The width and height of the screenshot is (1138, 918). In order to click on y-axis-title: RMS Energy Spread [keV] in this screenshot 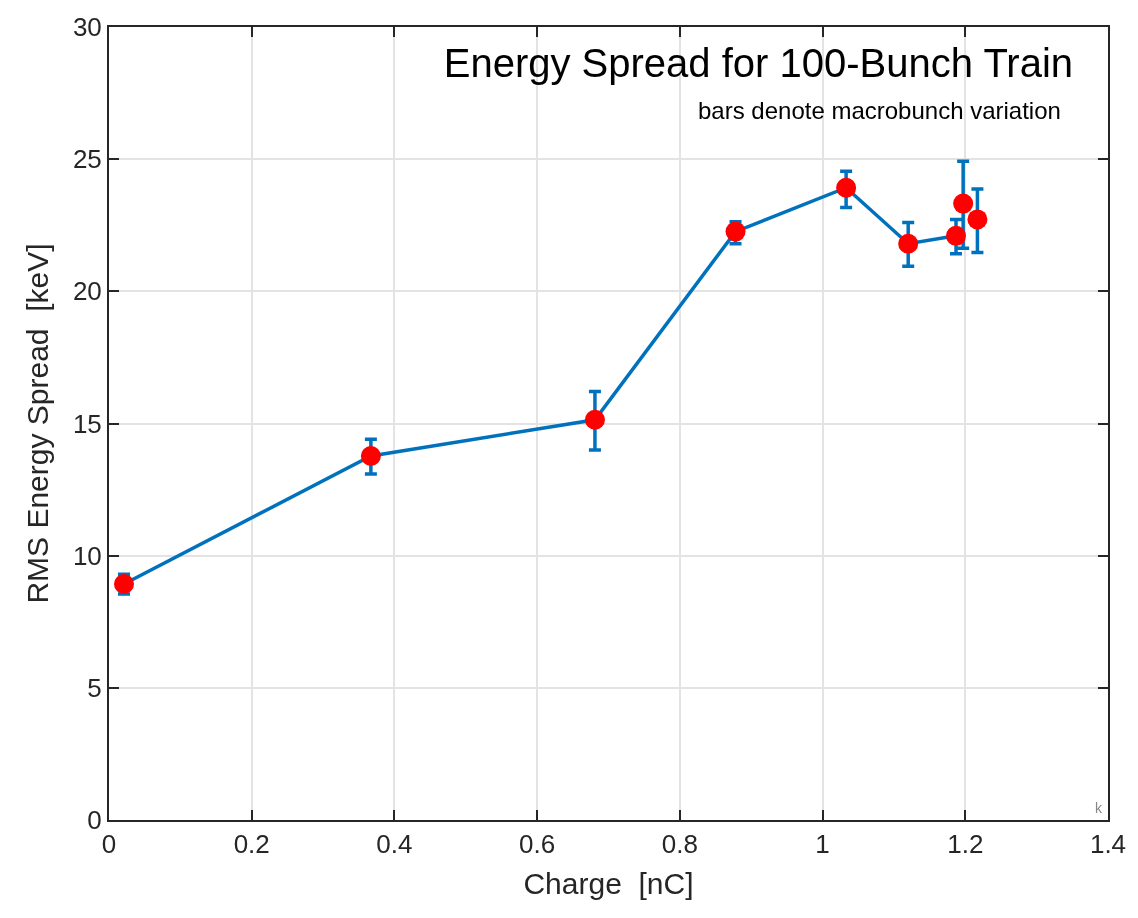, I will do `click(38, 423)`.